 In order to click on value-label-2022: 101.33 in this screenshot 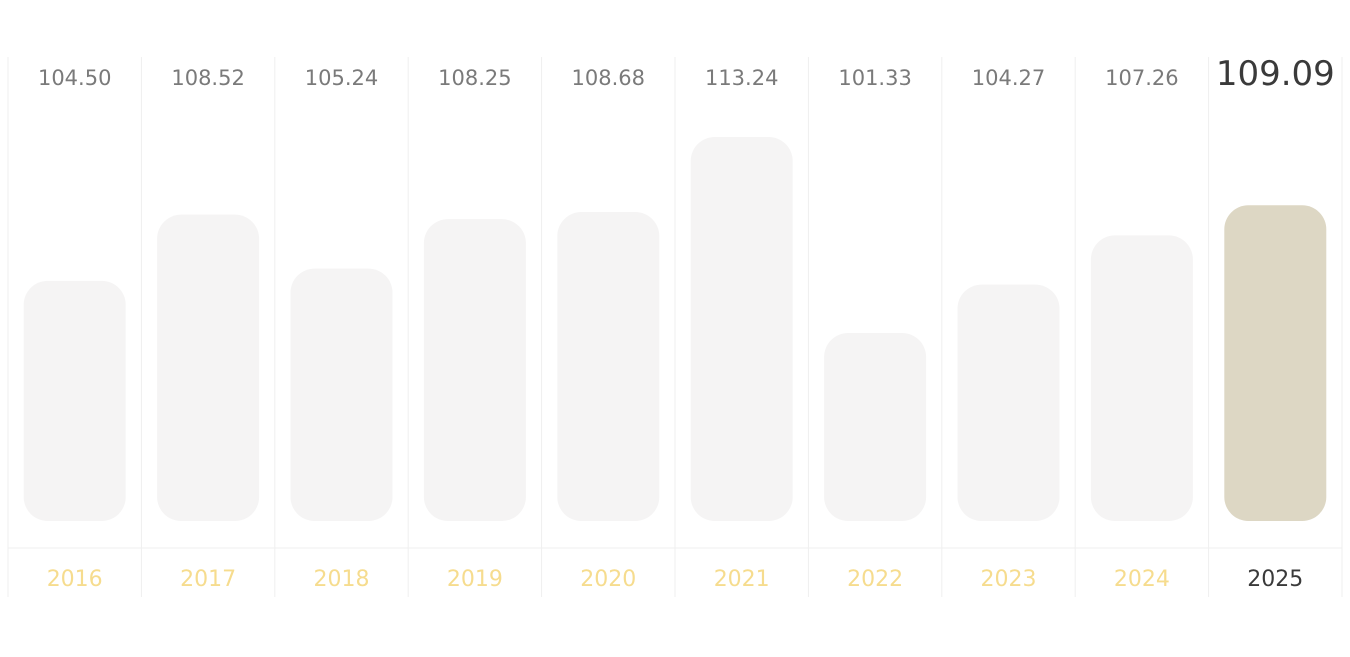, I will do `click(874, 78)`.